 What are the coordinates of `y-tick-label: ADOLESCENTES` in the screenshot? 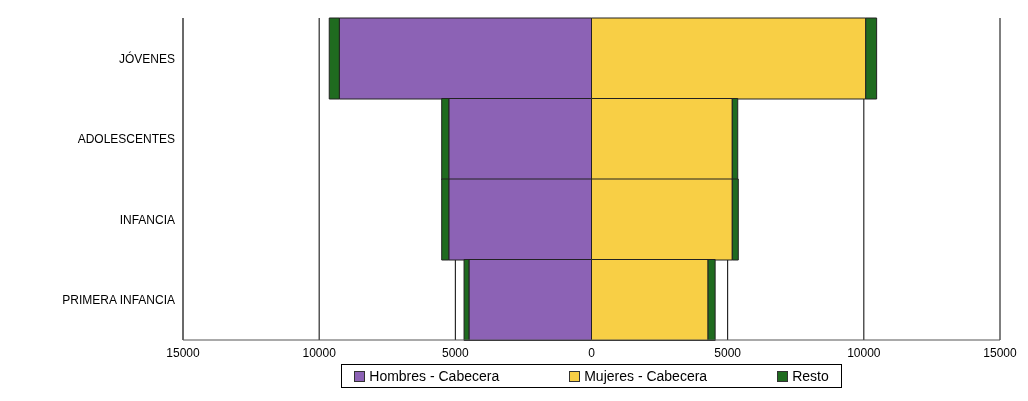 It's located at (126, 139).